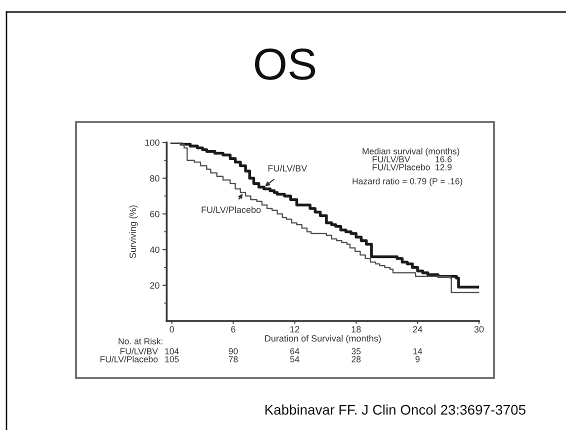 The height and width of the screenshot is (430, 566). I want to click on y-tick-label: 20, so click(155, 285).